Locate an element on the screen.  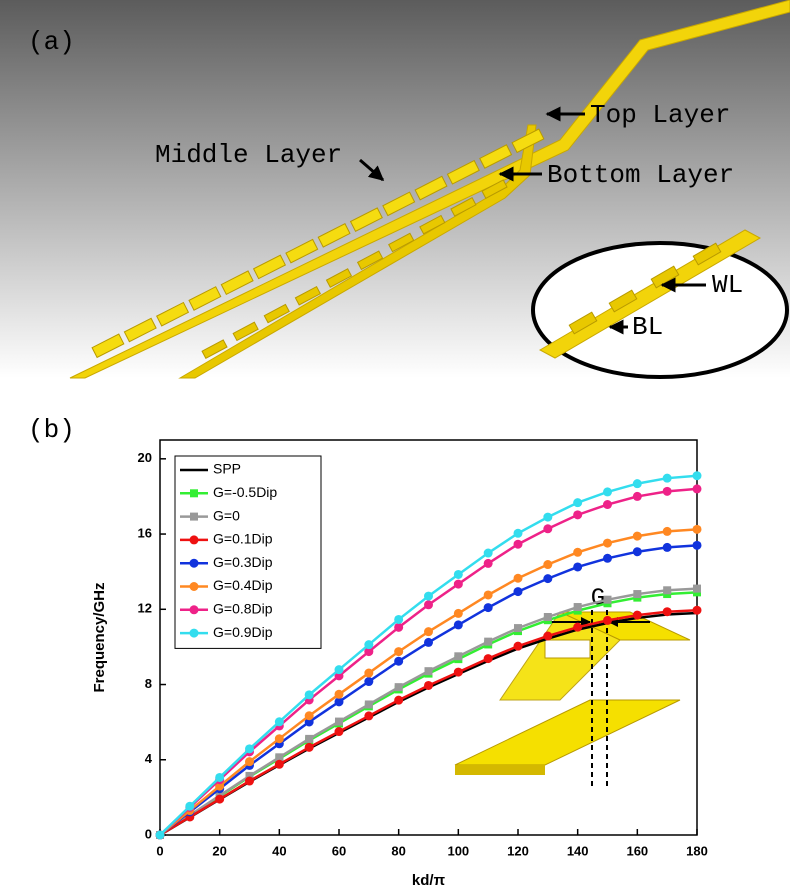
legend-label: G=0.1Dip is located at coordinates (243, 539).